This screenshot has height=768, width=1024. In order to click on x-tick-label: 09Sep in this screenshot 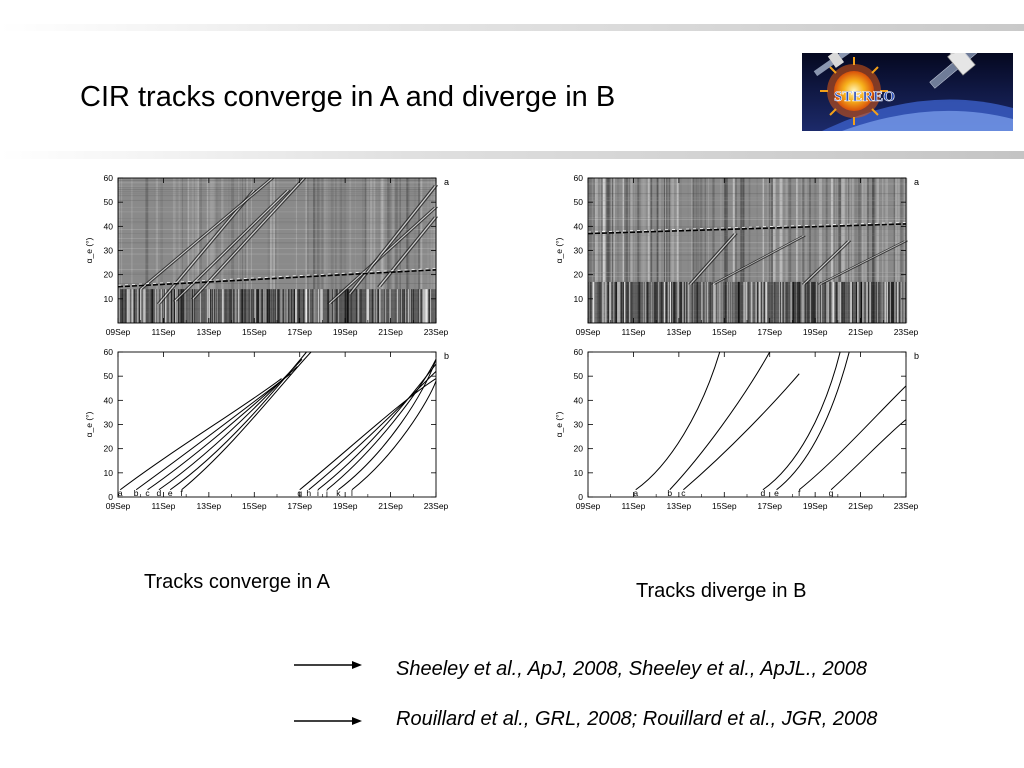, I will do `click(118, 506)`.